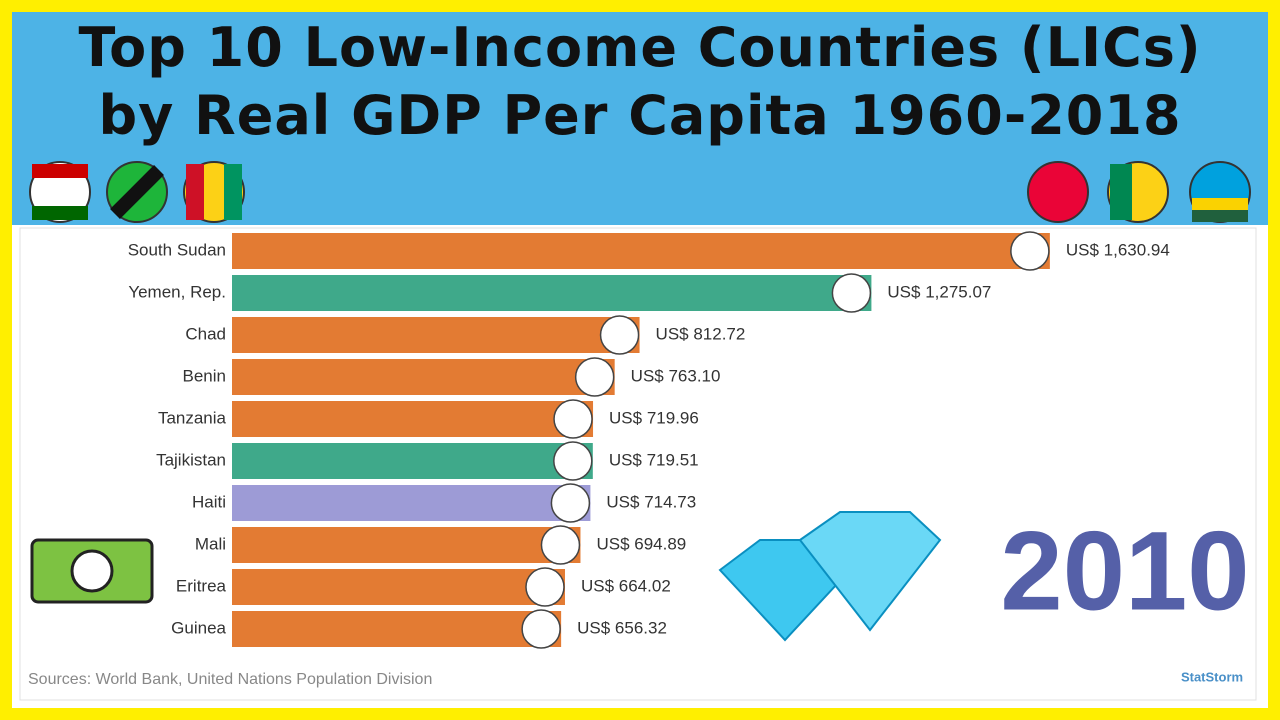 The width and height of the screenshot is (1280, 720). Describe the element at coordinates (198, 627) in the screenshot. I see `y-tick-label: Guinea` at that location.